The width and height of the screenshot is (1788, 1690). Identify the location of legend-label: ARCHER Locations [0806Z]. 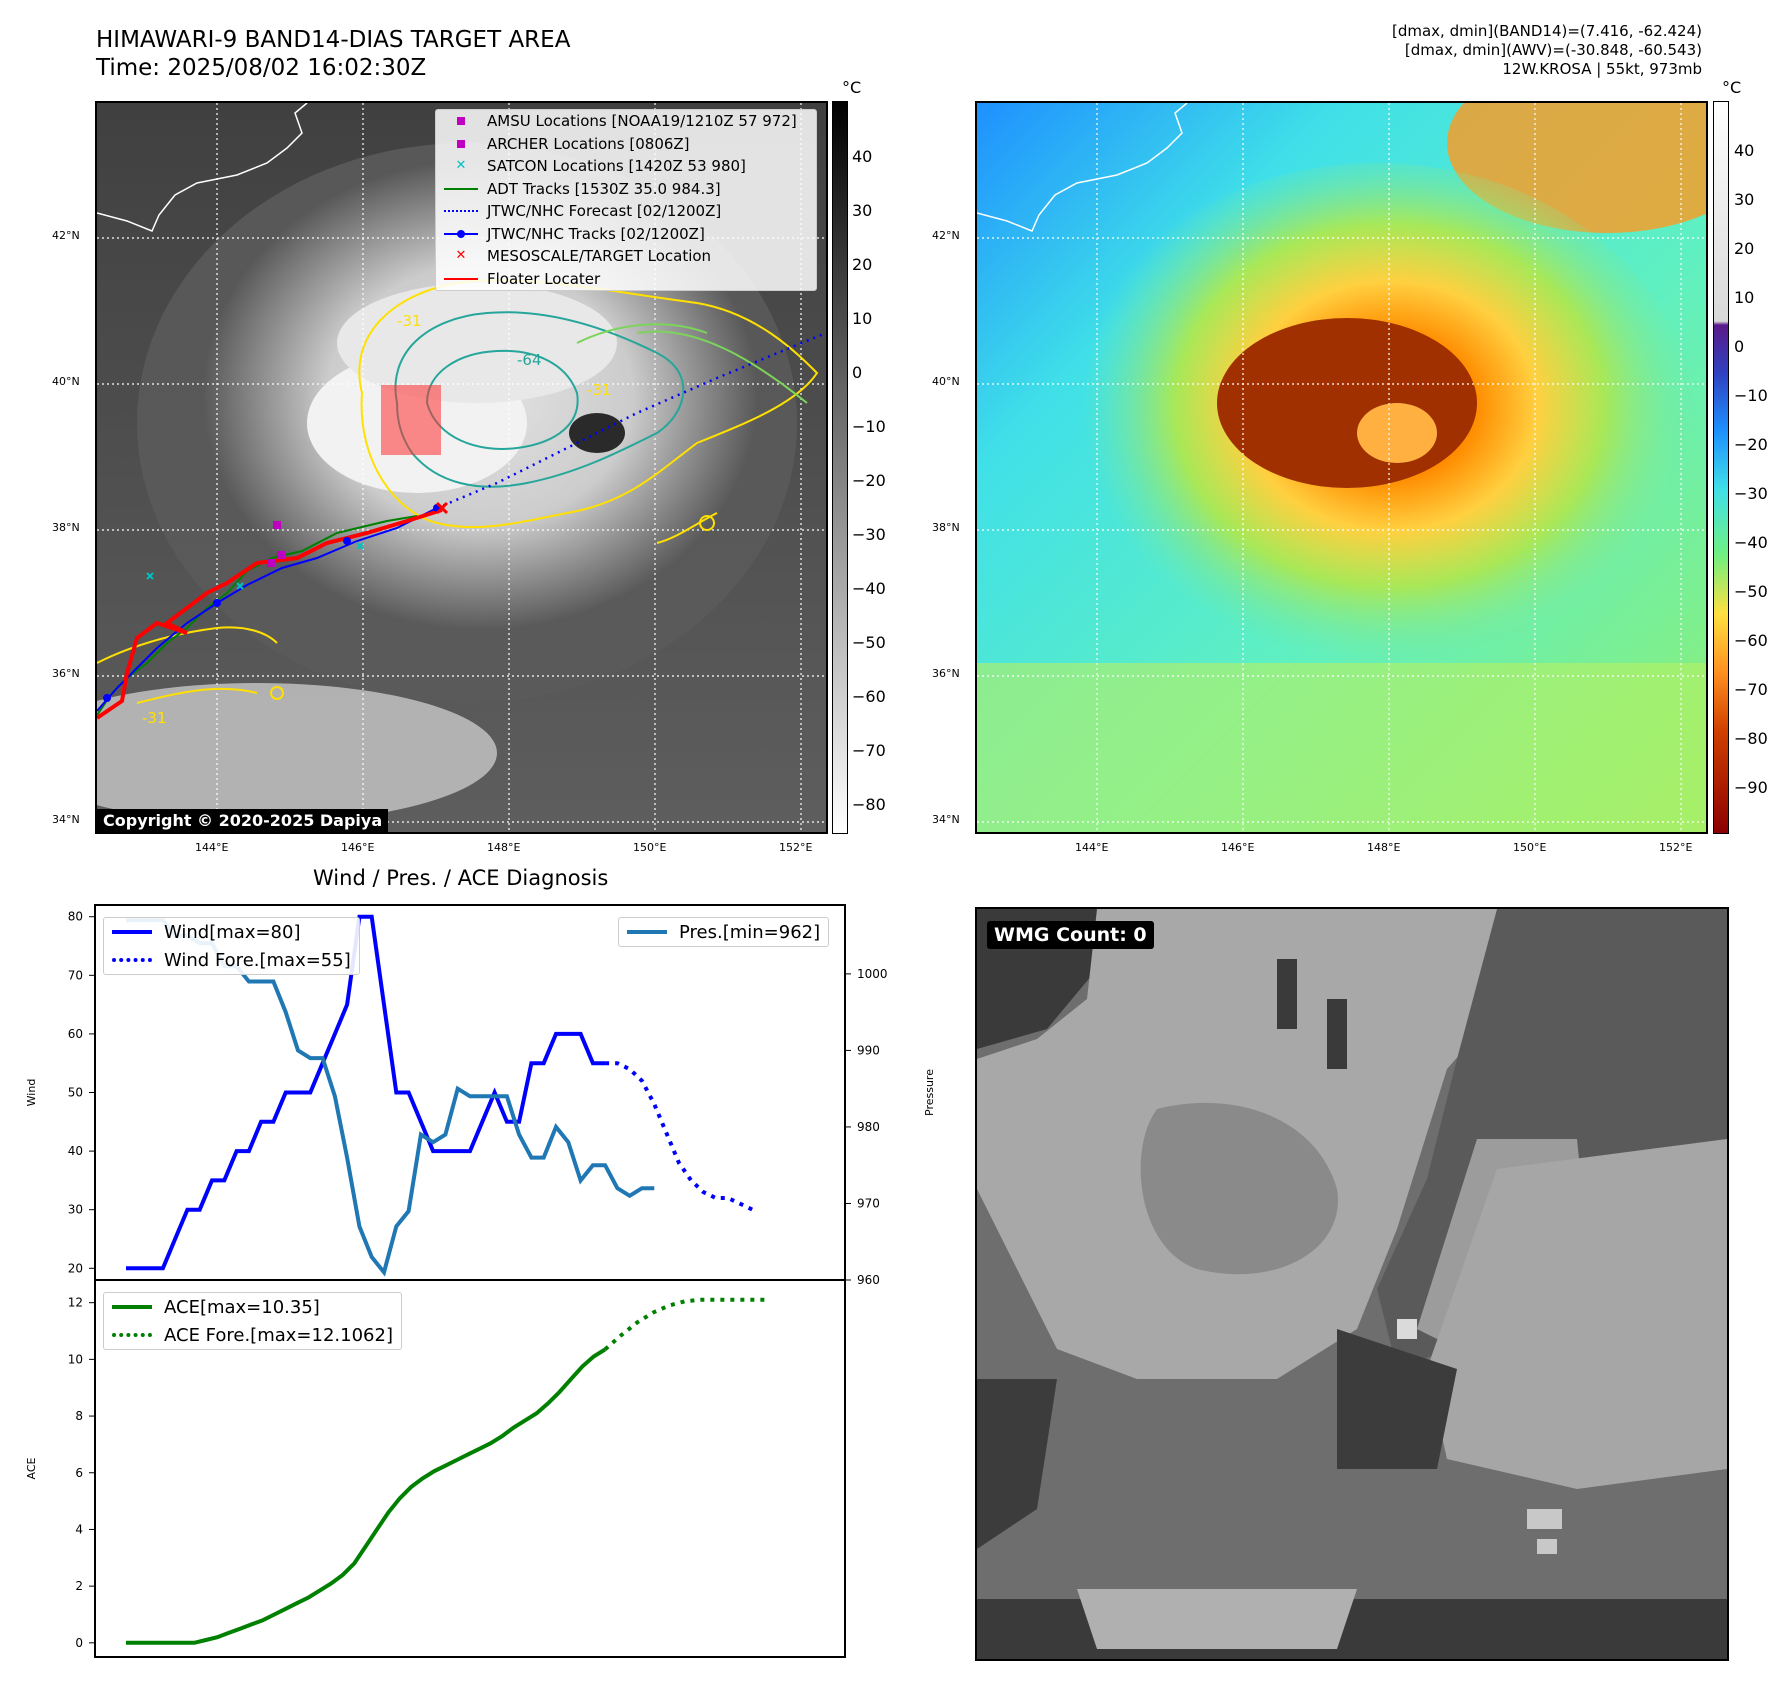
(588, 143).